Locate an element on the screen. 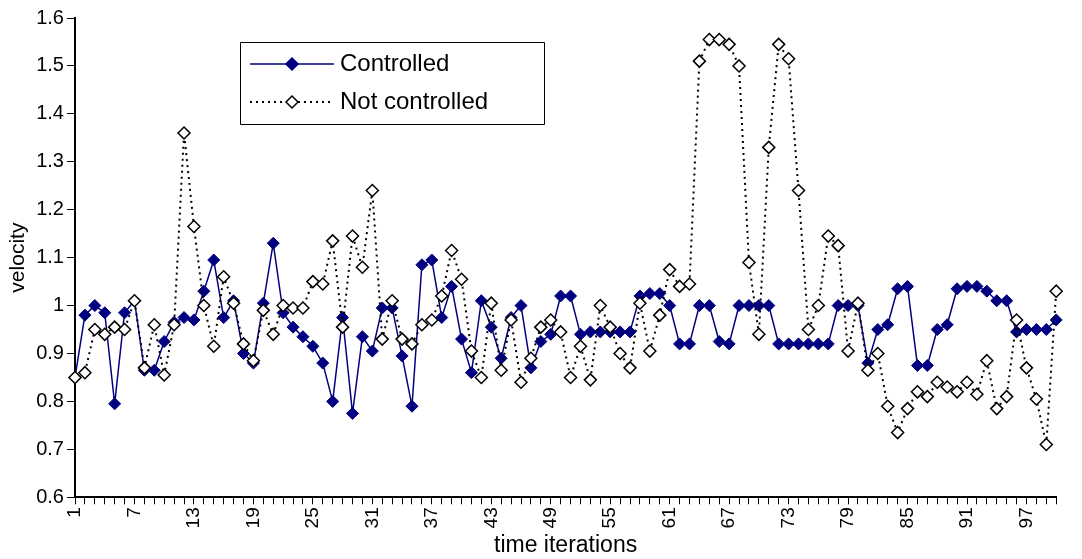 The width and height of the screenshot is (1082, 559). y-tick-label: 1.4 is located at coordinates (50, 112).